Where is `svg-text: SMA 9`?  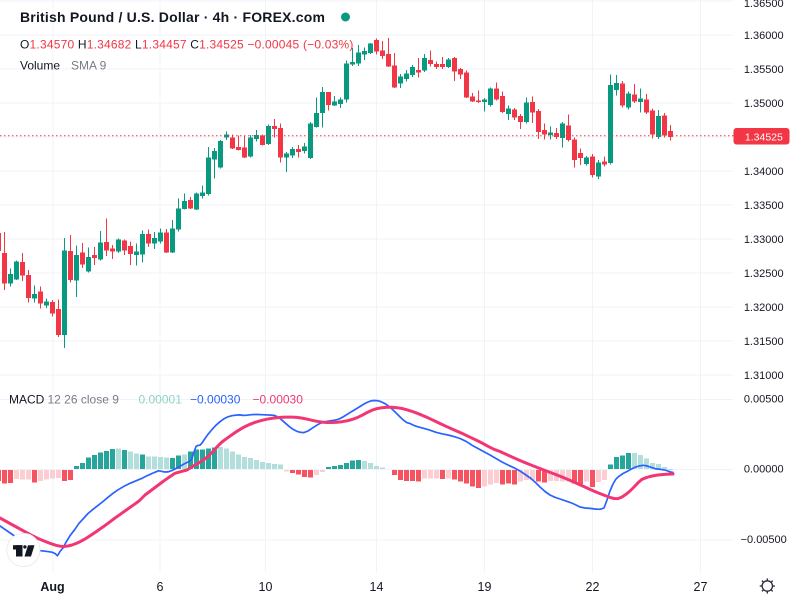
svg-text: SMA 9 is located at coordinates (89, 65).